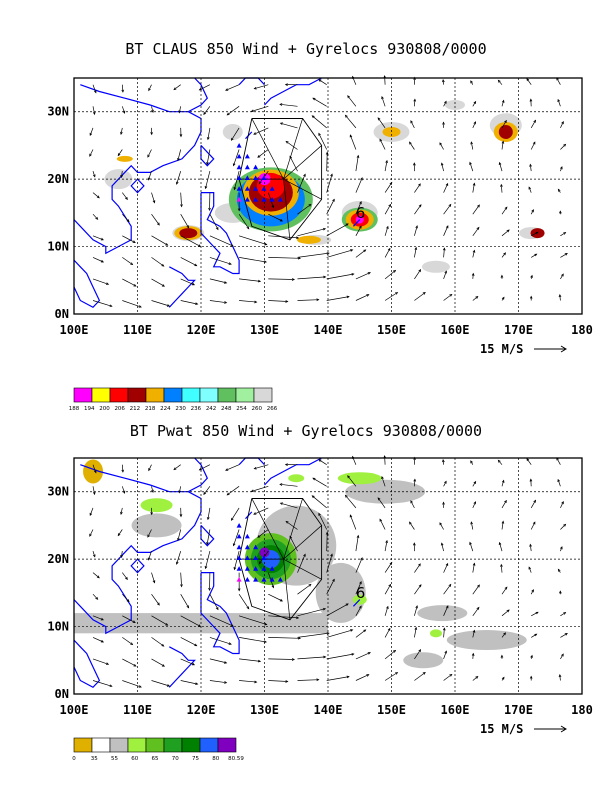  I want to click on coastlines, so click(217, 573).